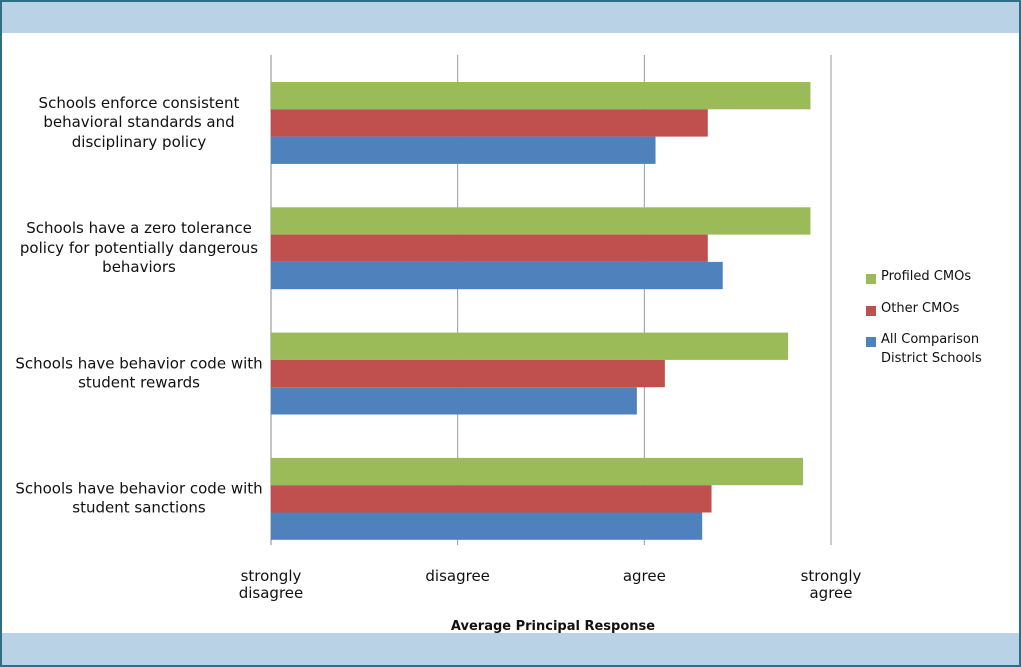 The image size is (1021, 667). Describe the element at coordinates (931, 349) in the screenshot. I see `legend-label: All Comparison District Schools` at that location.